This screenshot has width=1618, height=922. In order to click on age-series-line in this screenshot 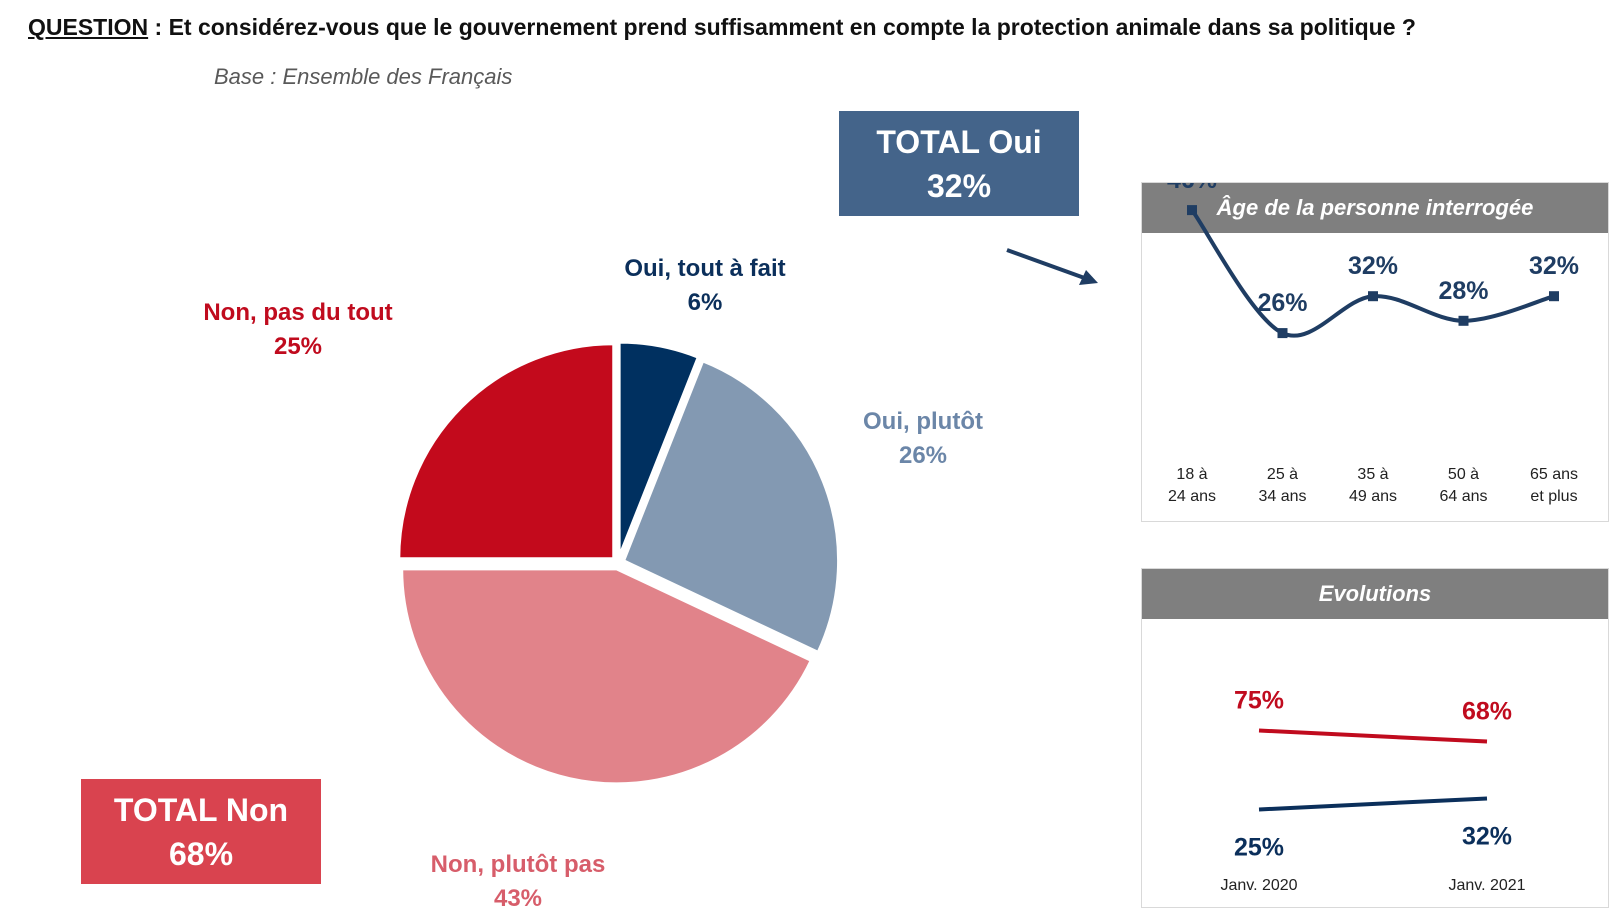, I will do `click(1372, 273)`.